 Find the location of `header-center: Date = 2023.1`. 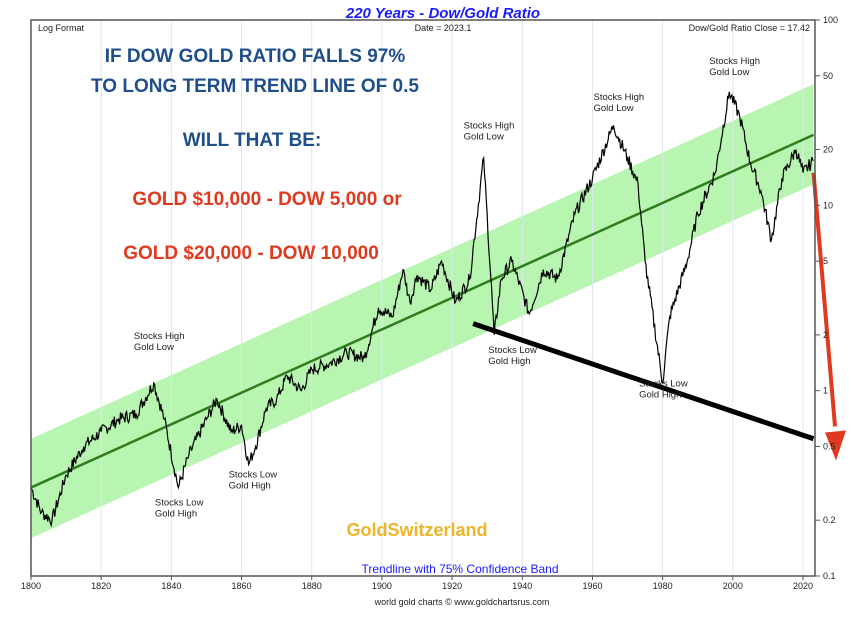

header-center: Date = 2023.1 is located at coordinates (443, 28).